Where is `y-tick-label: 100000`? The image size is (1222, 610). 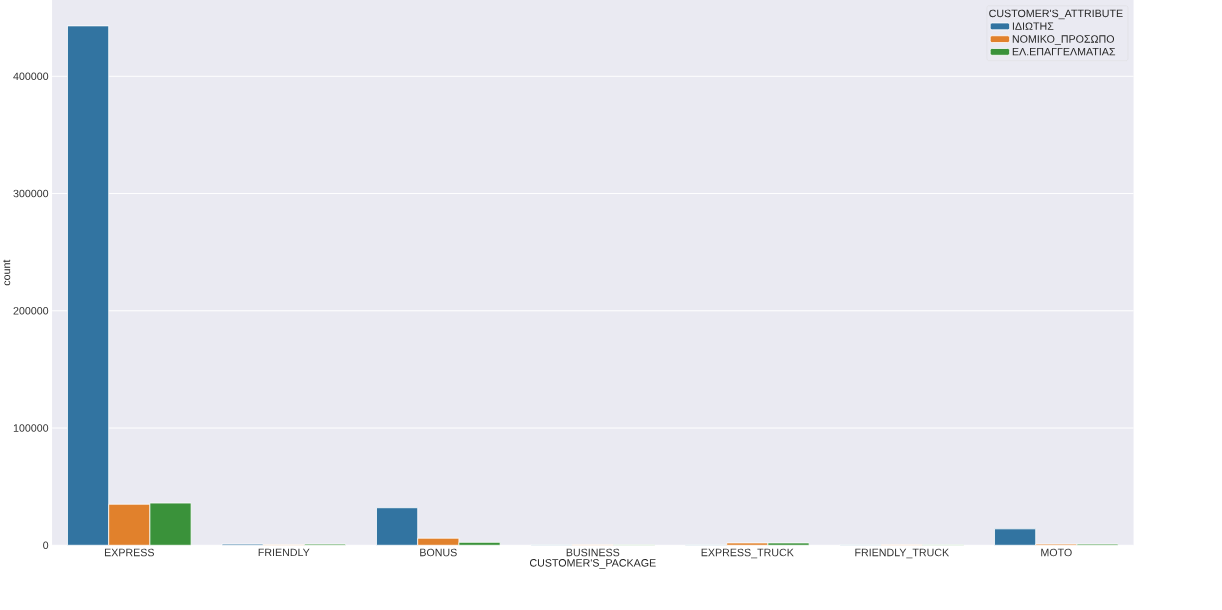 y-tick-label: 100000 is located at coordinates (31, 428).